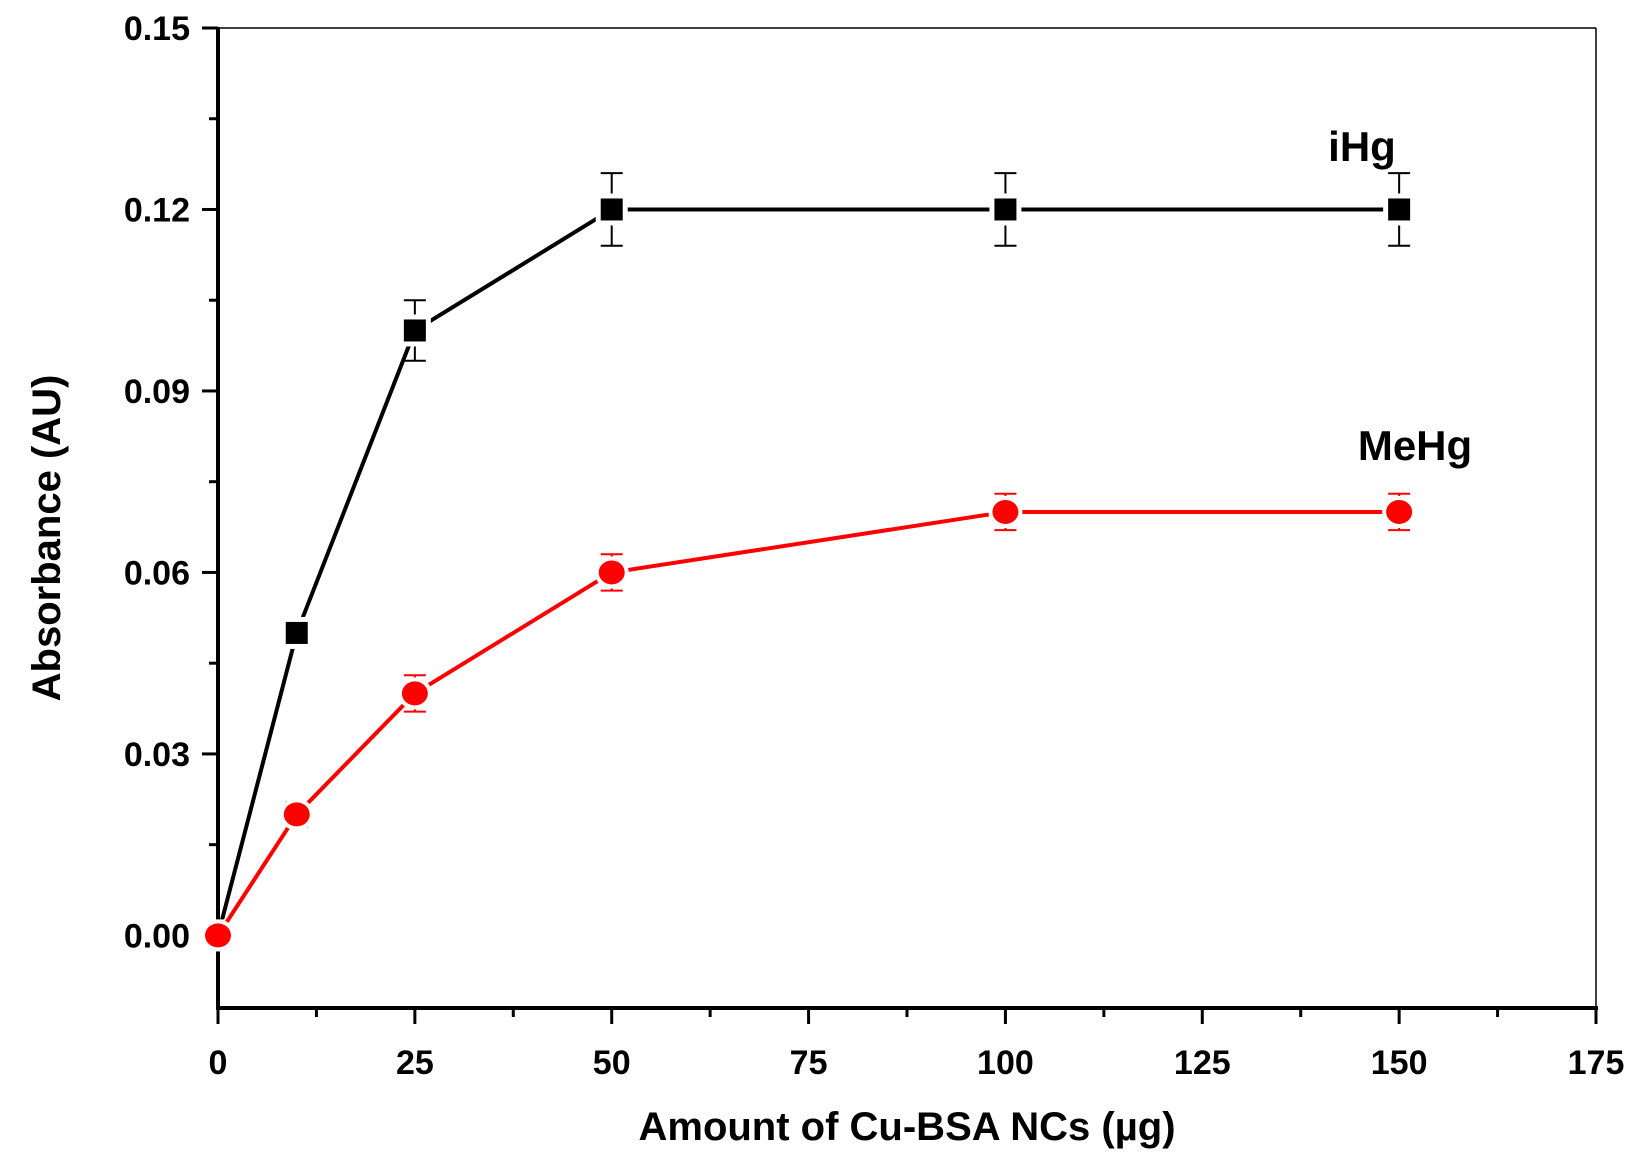  I want to click on x-tick-label: 100, so click(1005, 1063).